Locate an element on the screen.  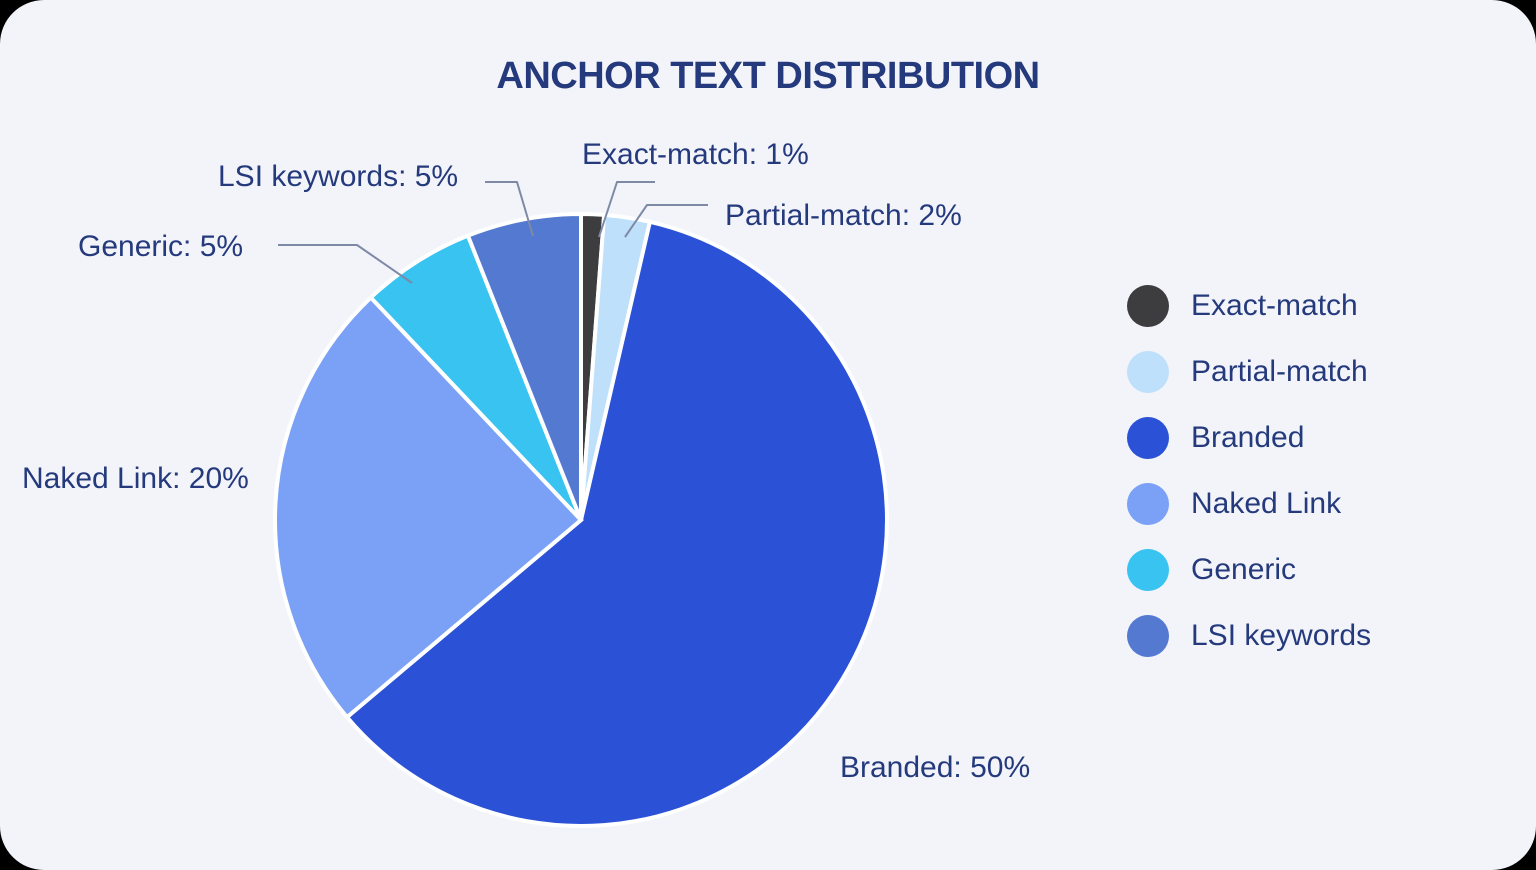
legend-item-exact-match: Exact-match is located at coordinates (1249, 306).